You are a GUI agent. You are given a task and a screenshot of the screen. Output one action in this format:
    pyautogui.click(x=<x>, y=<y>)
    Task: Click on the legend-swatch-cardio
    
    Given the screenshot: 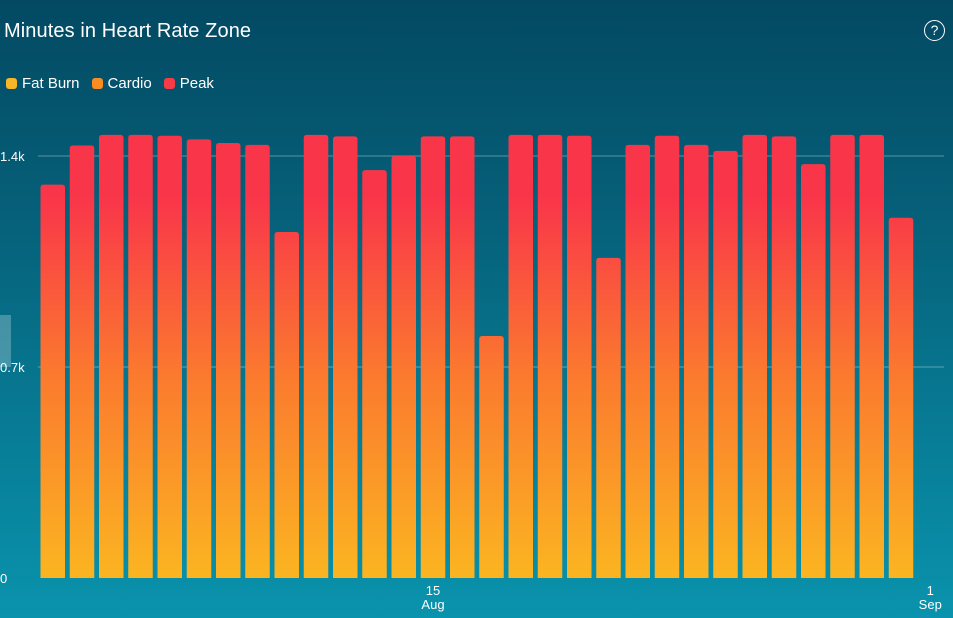 What is the action you would take?
    pyautogui.click(x=97, y=83)
    